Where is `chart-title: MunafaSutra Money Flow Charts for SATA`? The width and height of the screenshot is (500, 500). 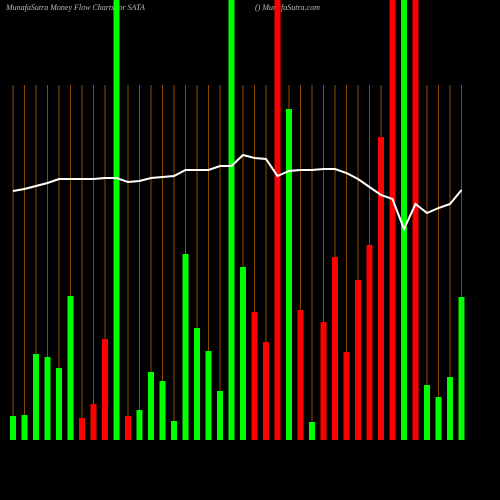
chart-title: MunafaSutra Money Flow Charts for SATA is located at coordinates (75, 7).